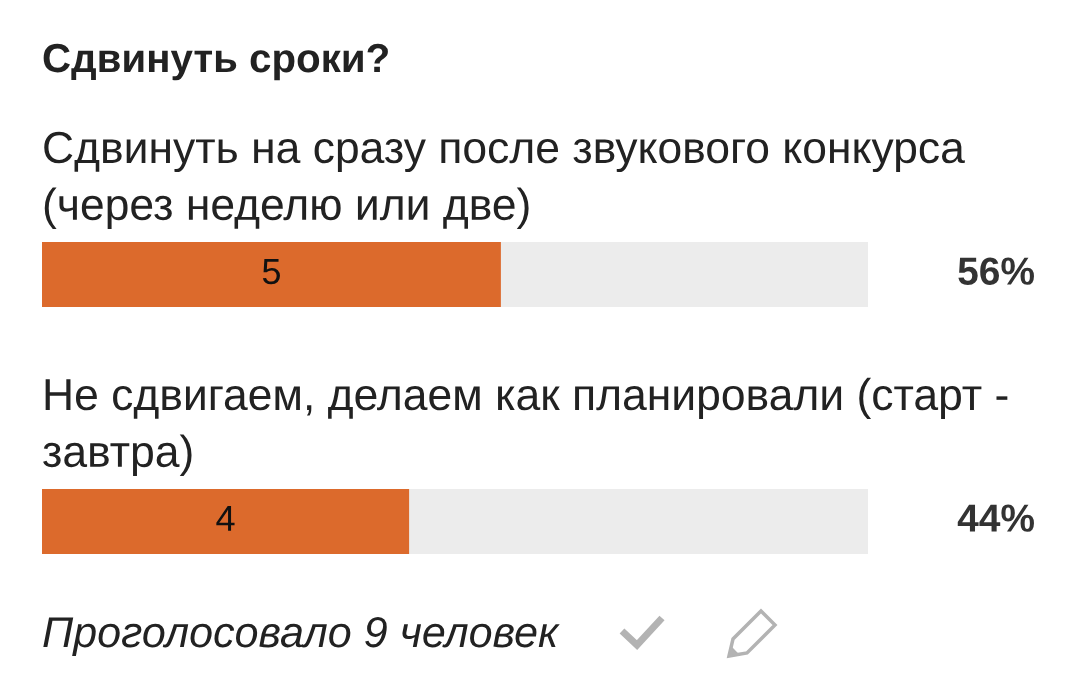  I want to click on chart-title: Сдвинуть сроки?, so click(215, 62).